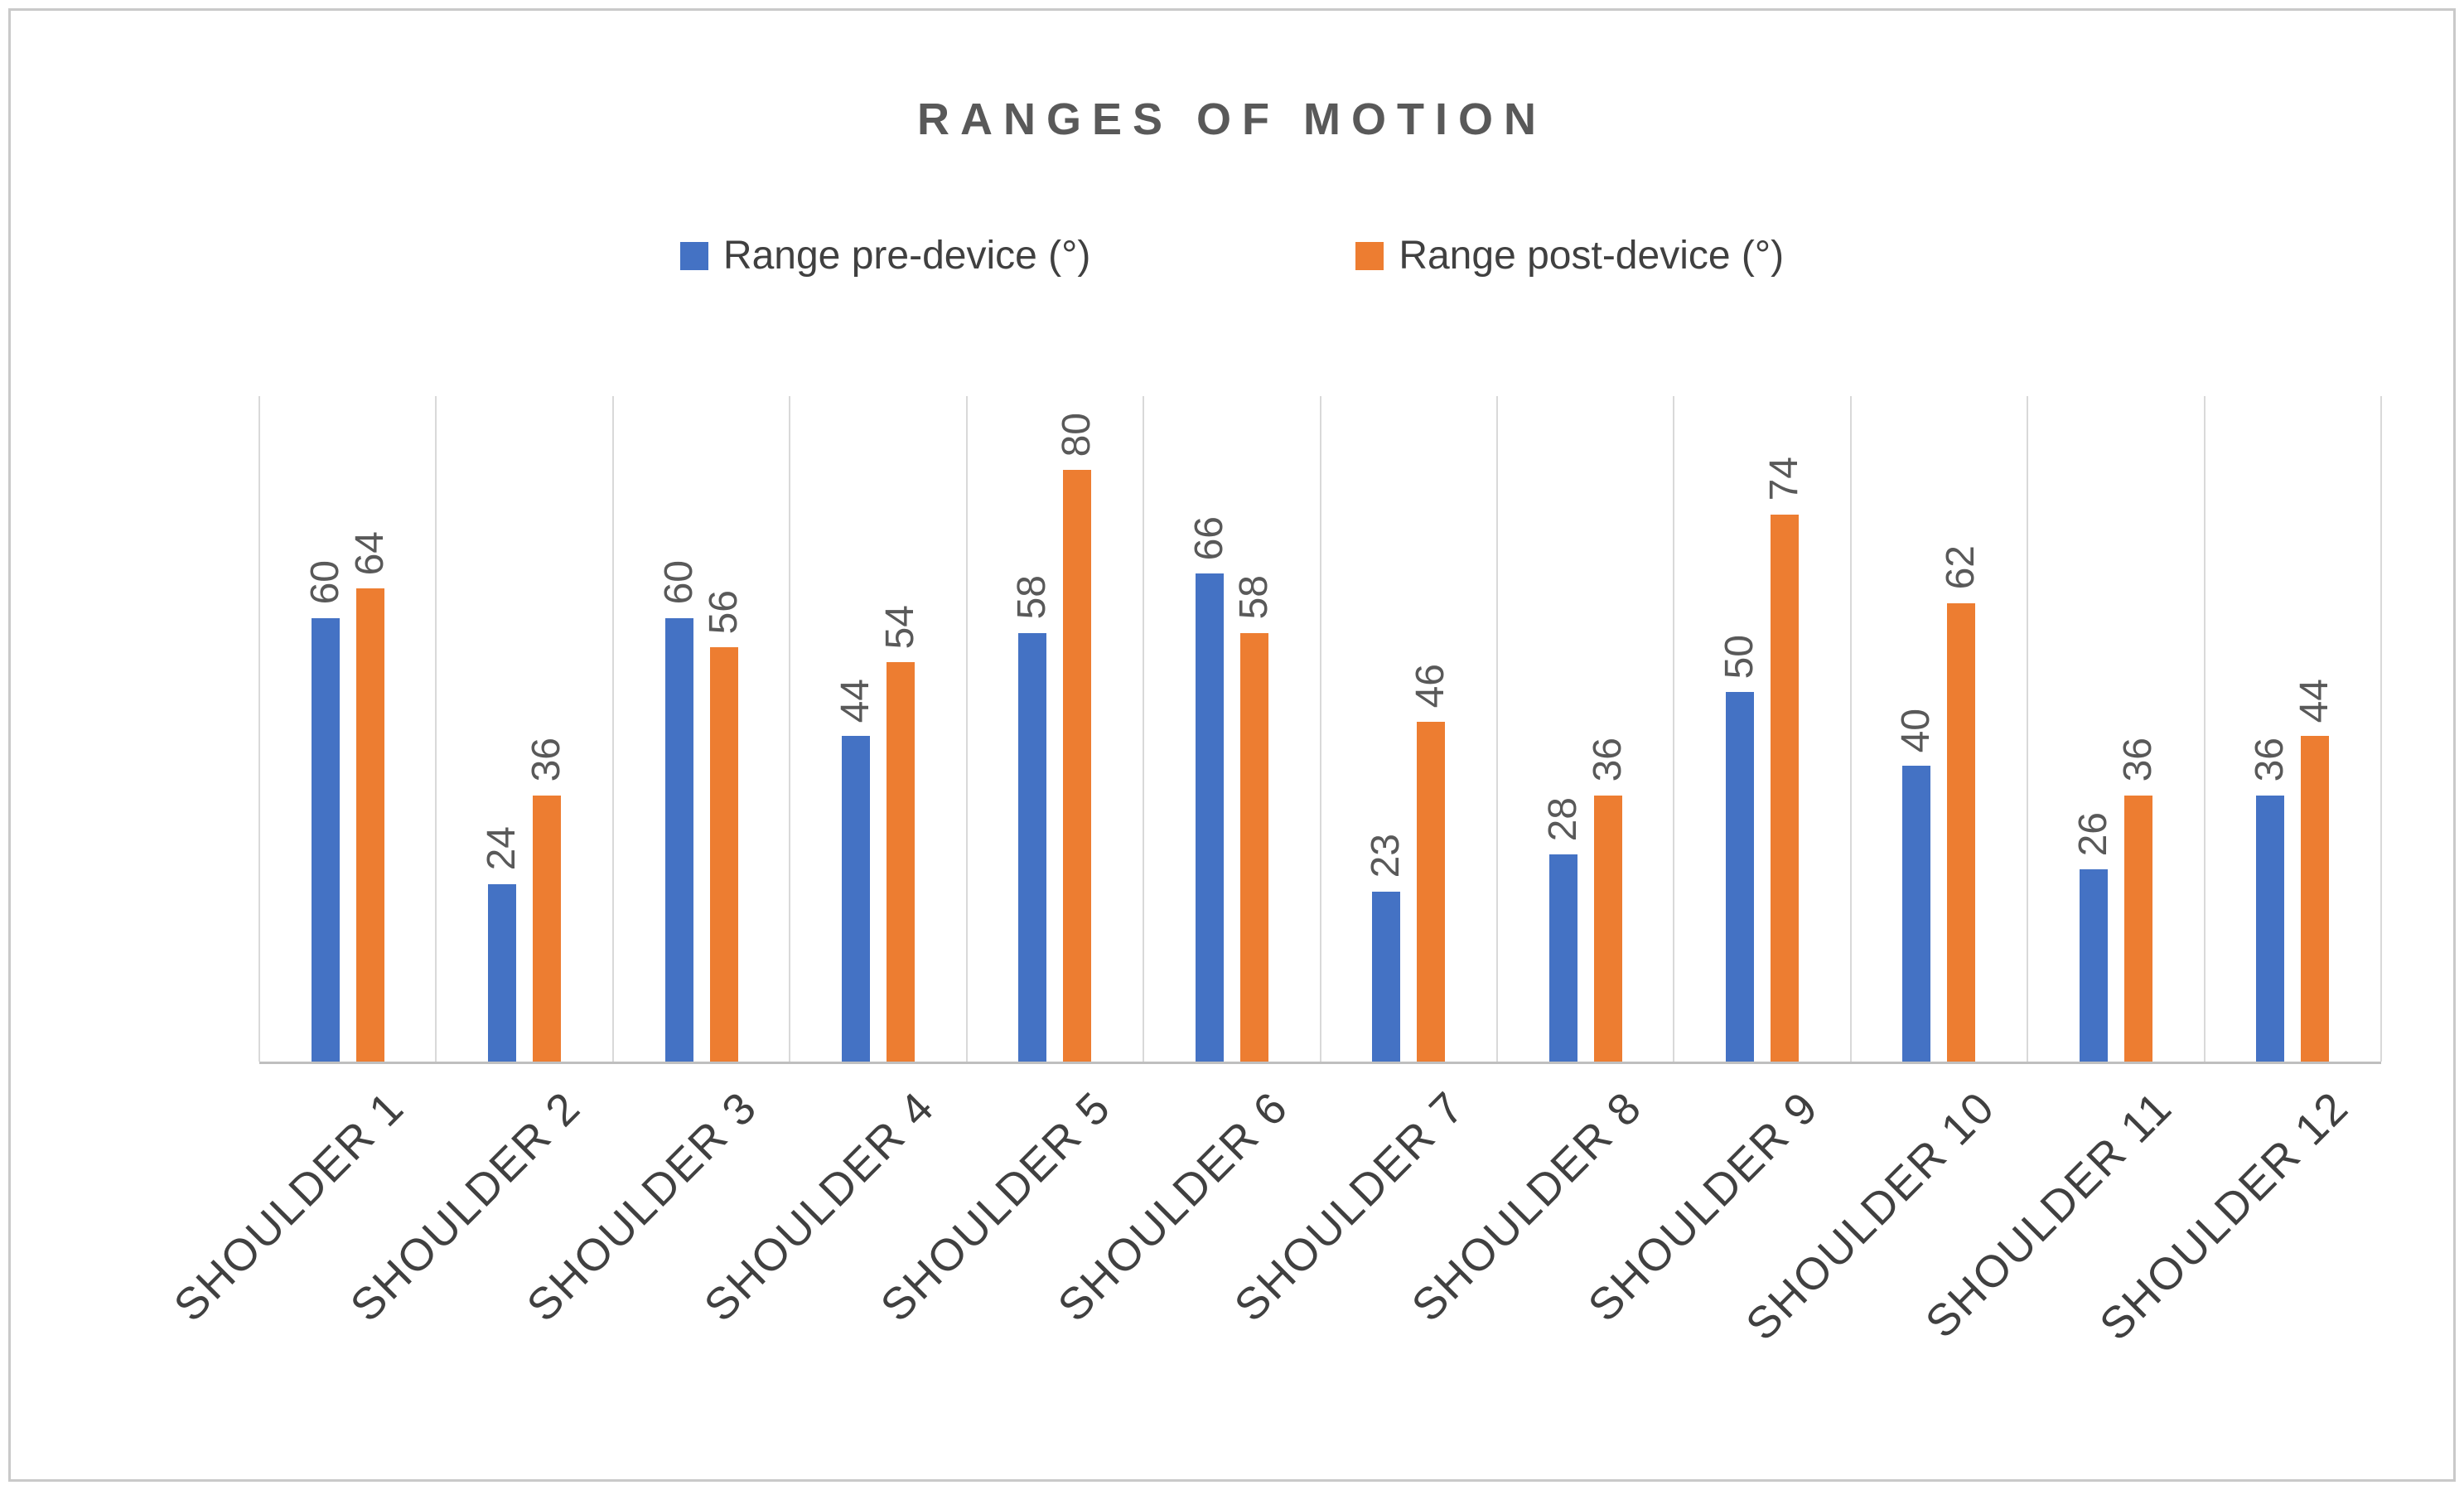  I want to click on category-group-3: 60 56, so click(701, 729).